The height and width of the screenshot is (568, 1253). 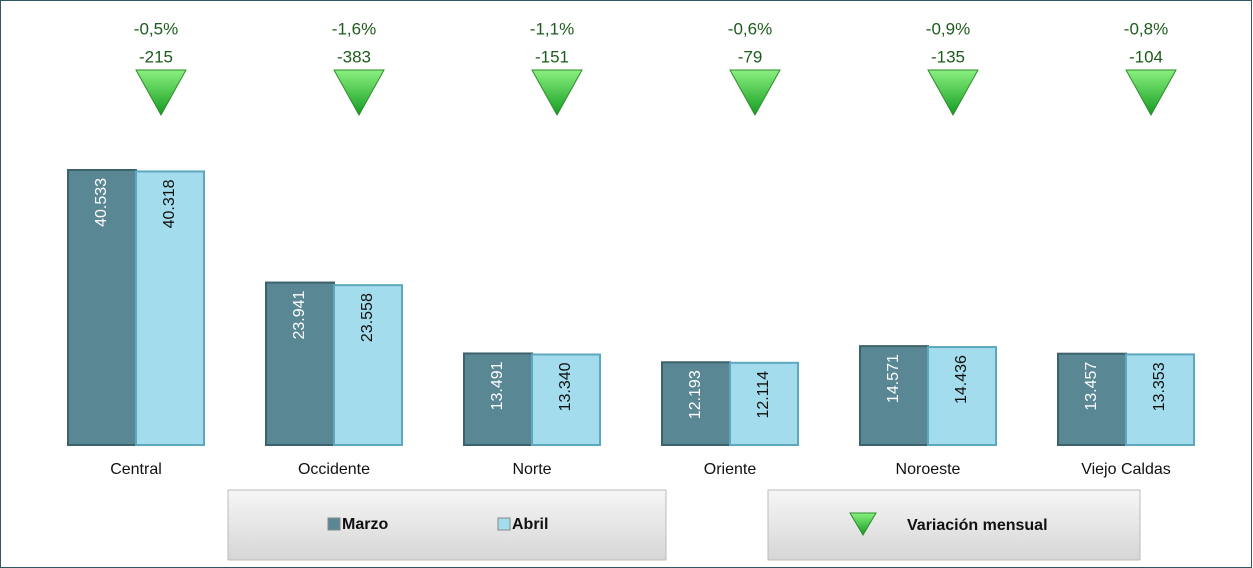 What do you see at coordinates (1146, 56) in the screenshot?
I see `variation-value: -104` at bounding box center [1146, 56].